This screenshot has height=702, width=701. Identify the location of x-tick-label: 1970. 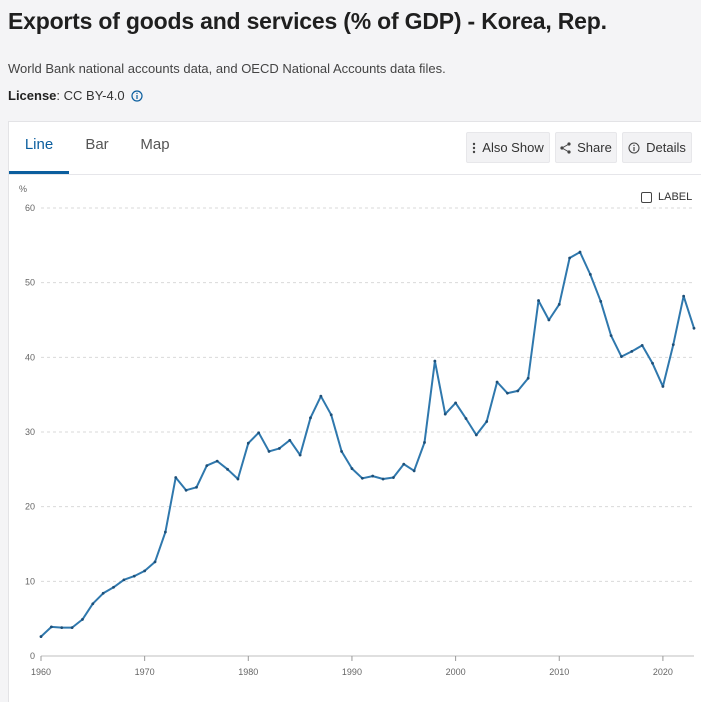
(145, 672).